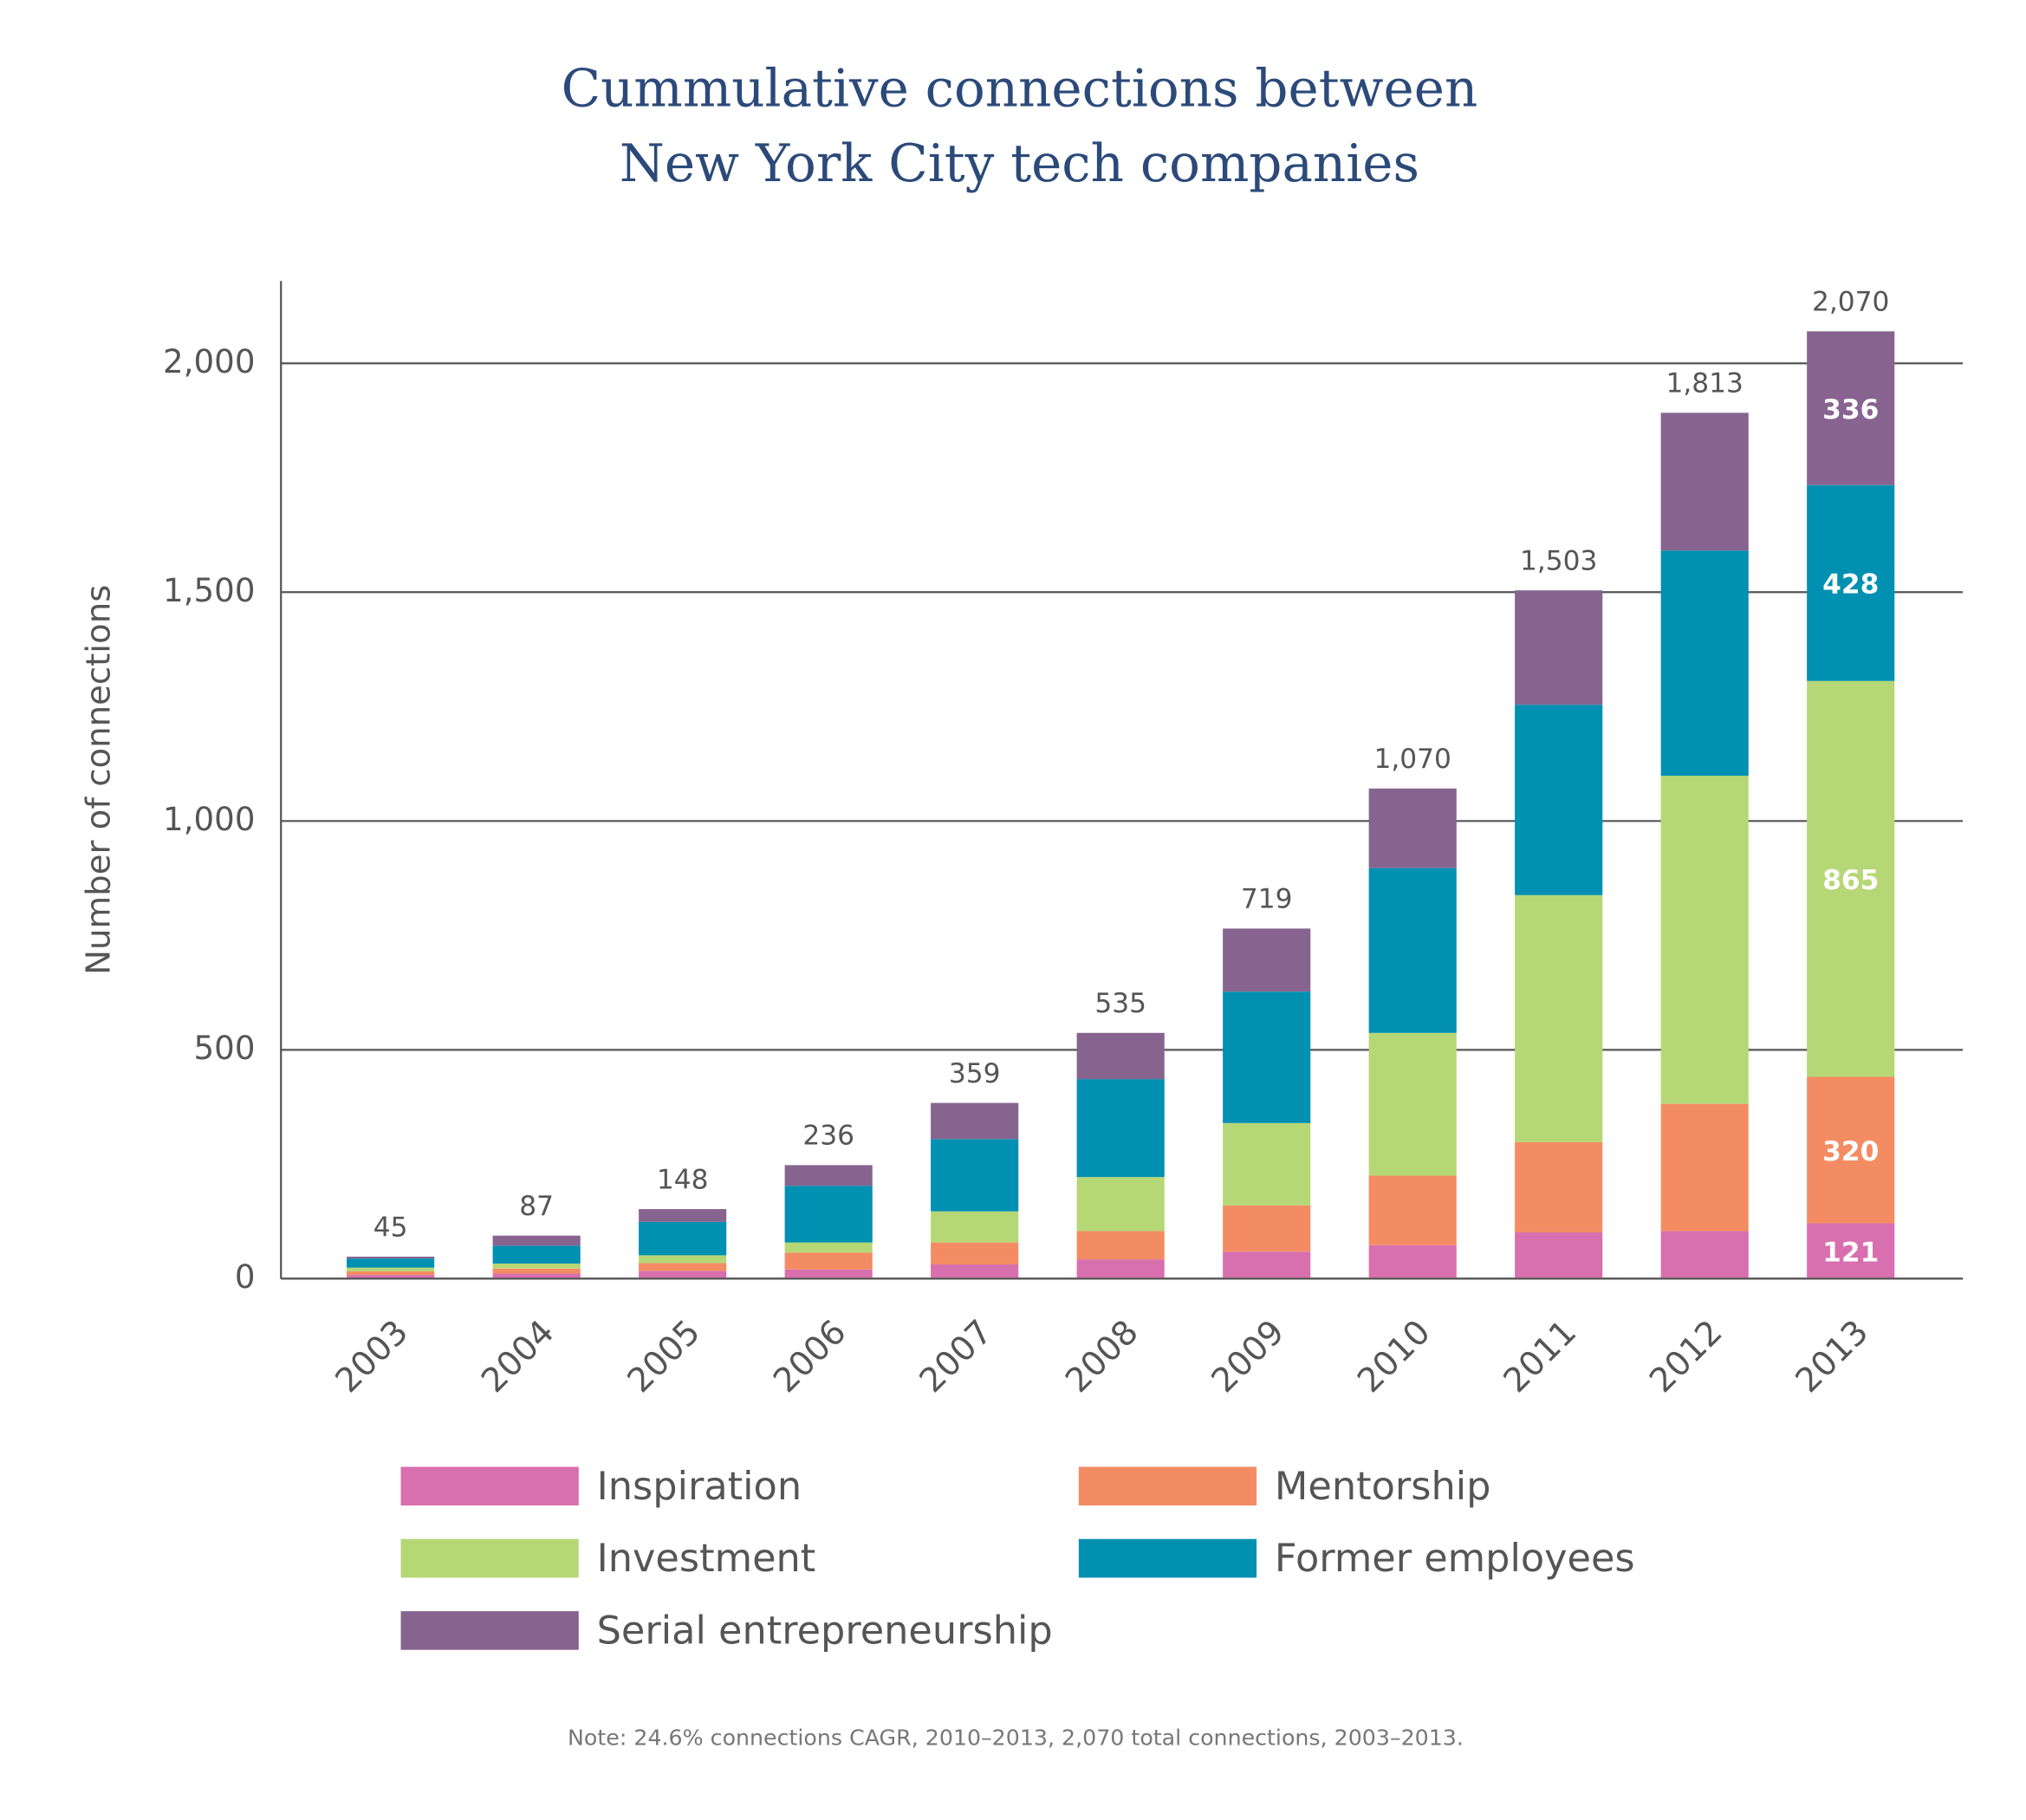 This screenshot has width=2026, height=1820. I want to click on legend-label: Mentorship, so click(1383, 1486).